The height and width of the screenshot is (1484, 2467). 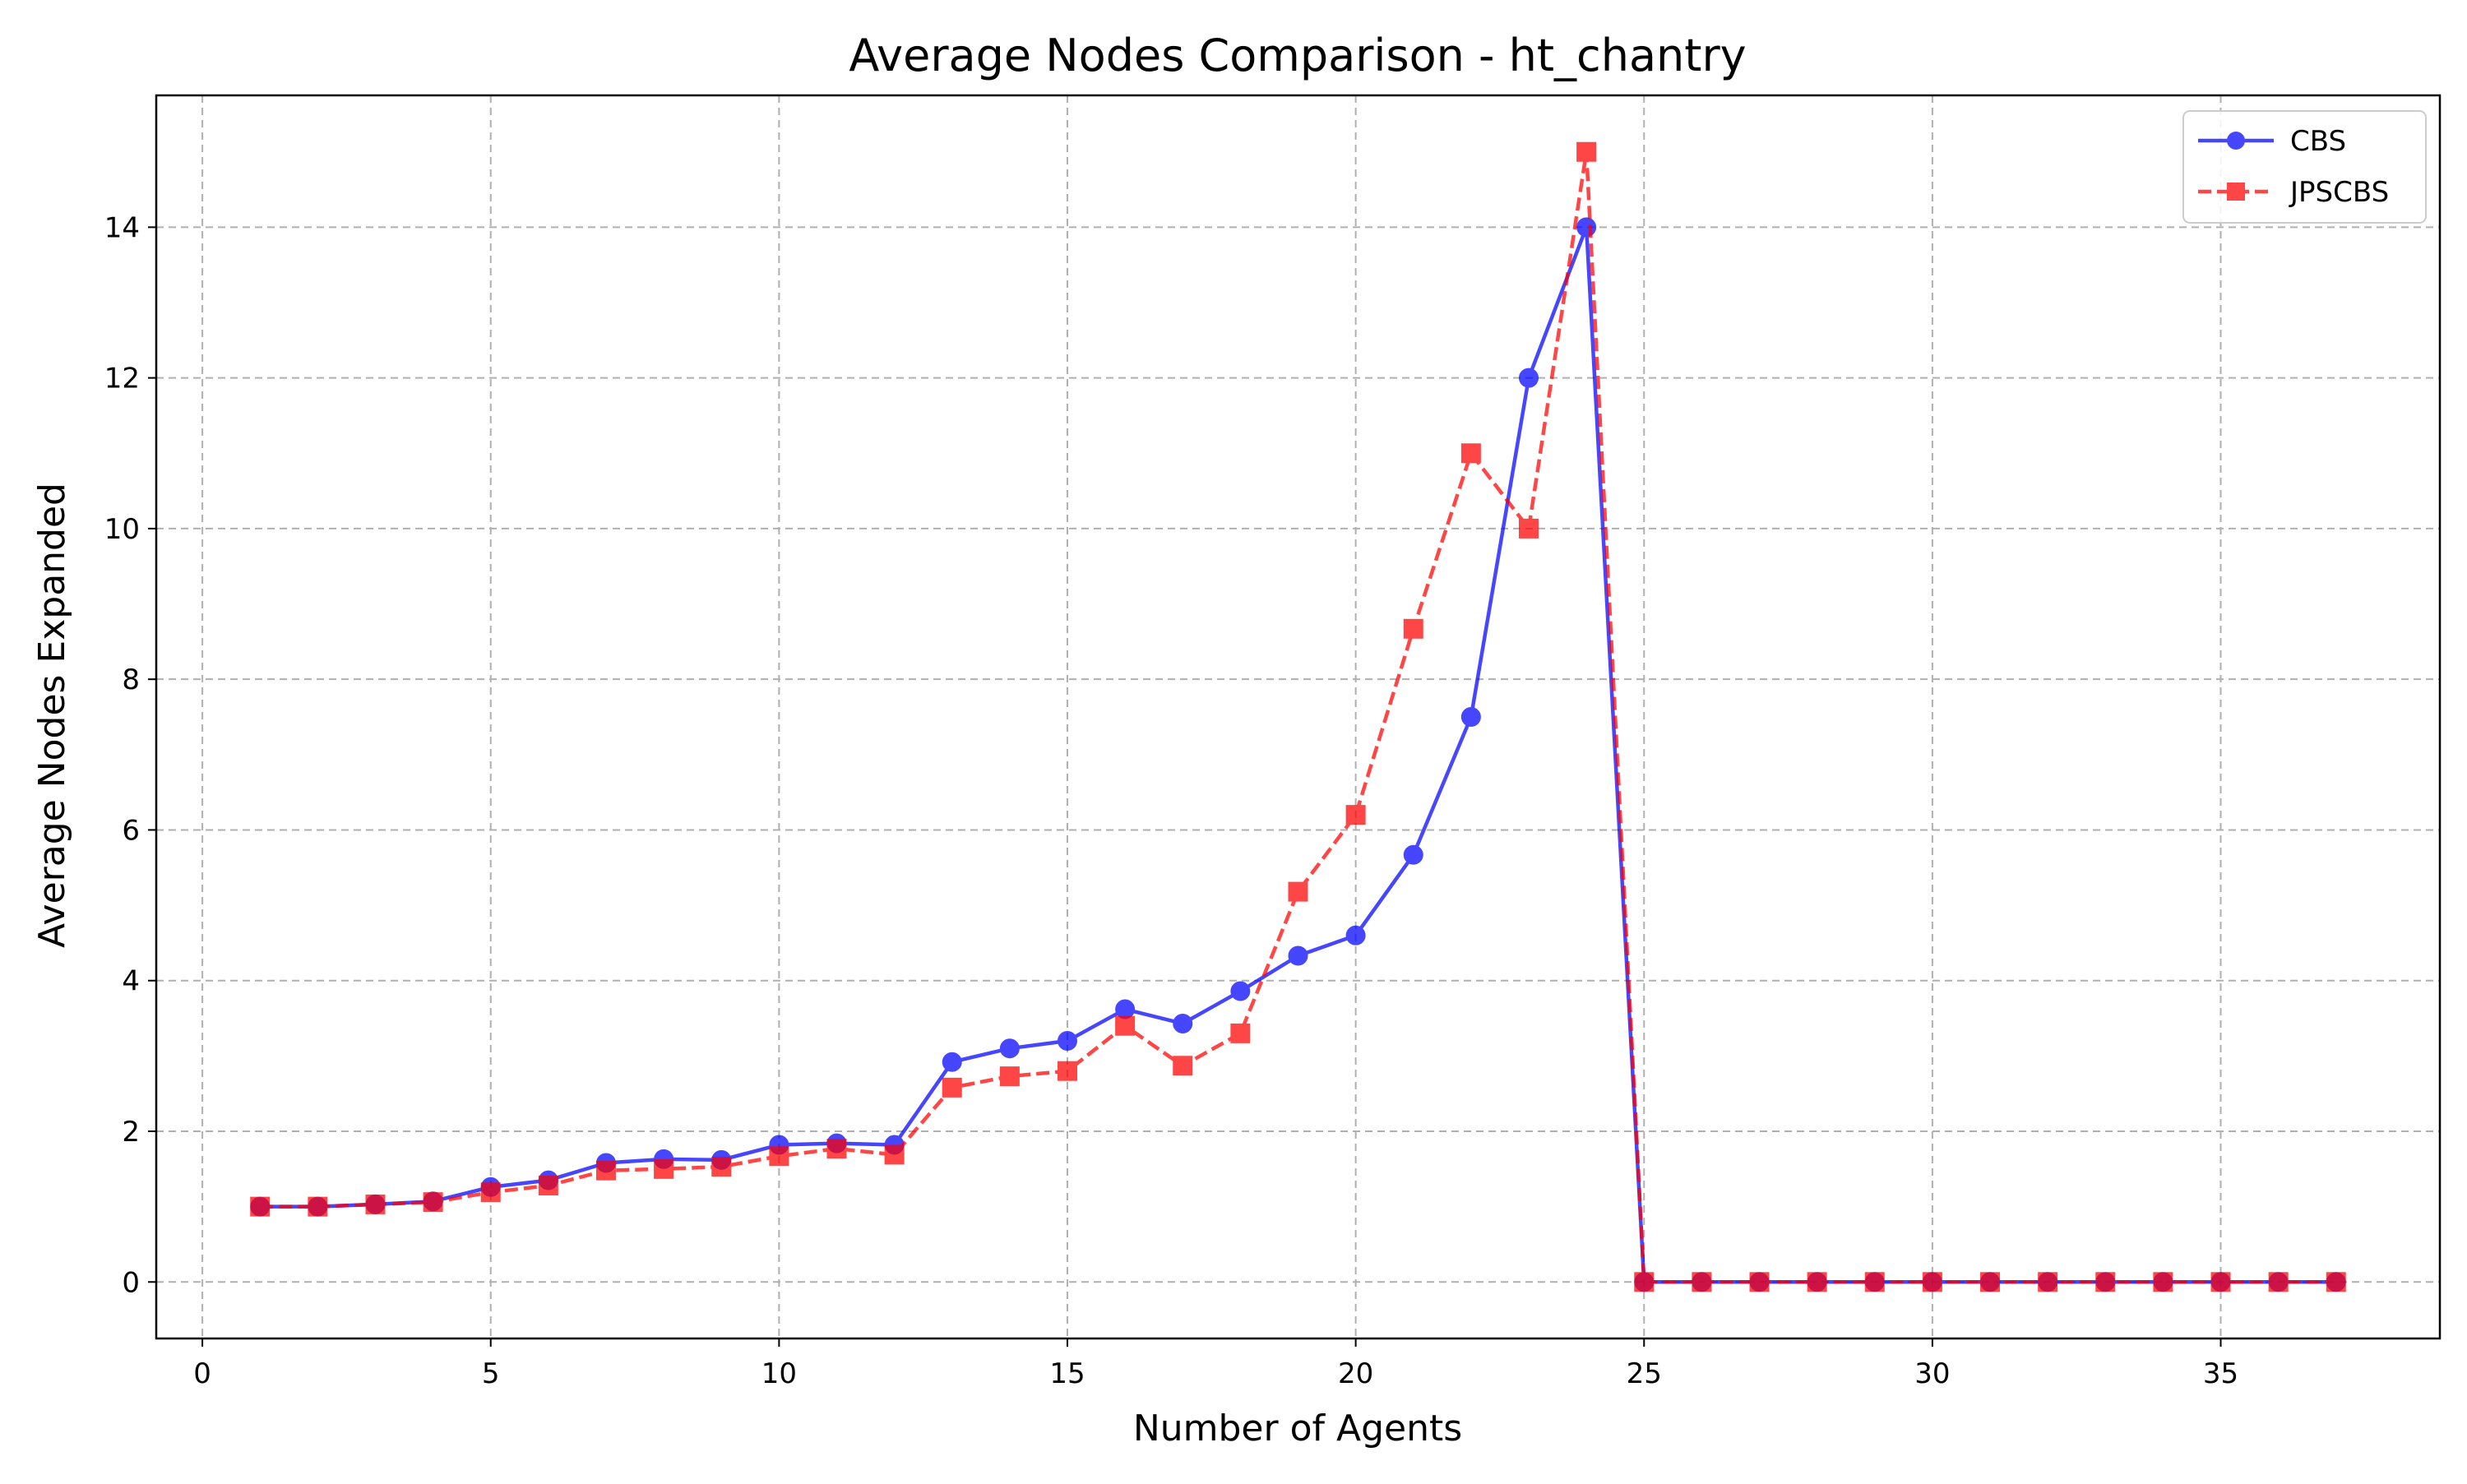 What do you see at coordinates (52, 715) in the screenshot?
I see `y-axis-label: Average Nodes Expanded` at bounding box center [52, 715].